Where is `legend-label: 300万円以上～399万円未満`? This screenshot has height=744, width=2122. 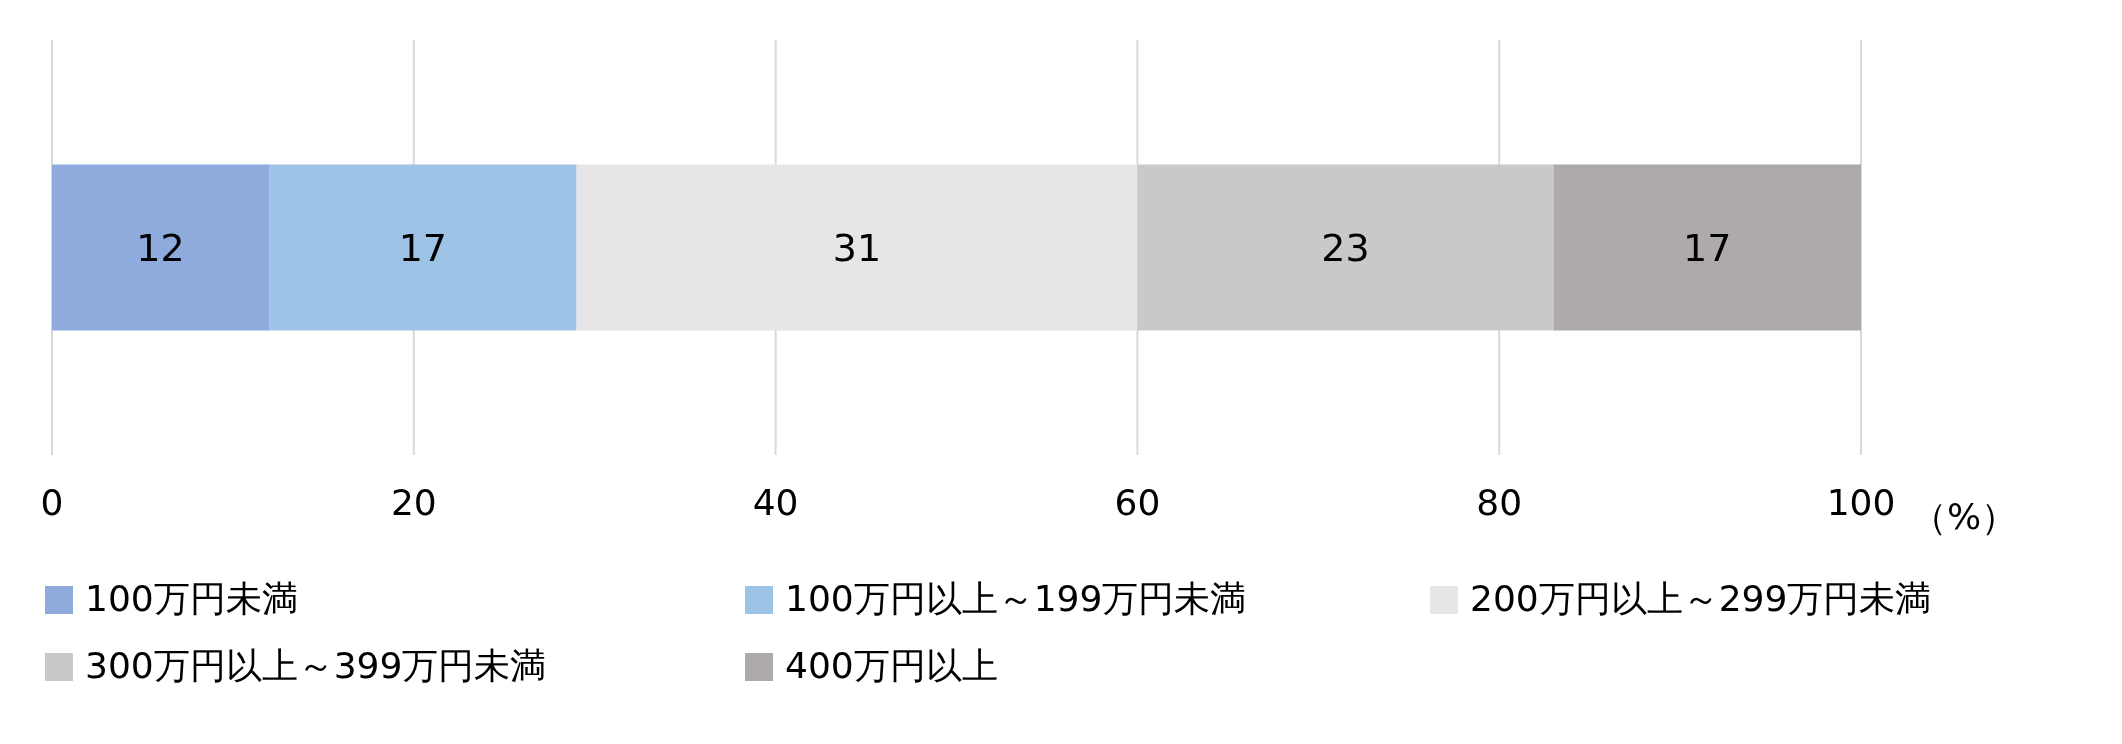 legend-label: 300万円以上～399万円未満 is located at coordinates (316, 666).